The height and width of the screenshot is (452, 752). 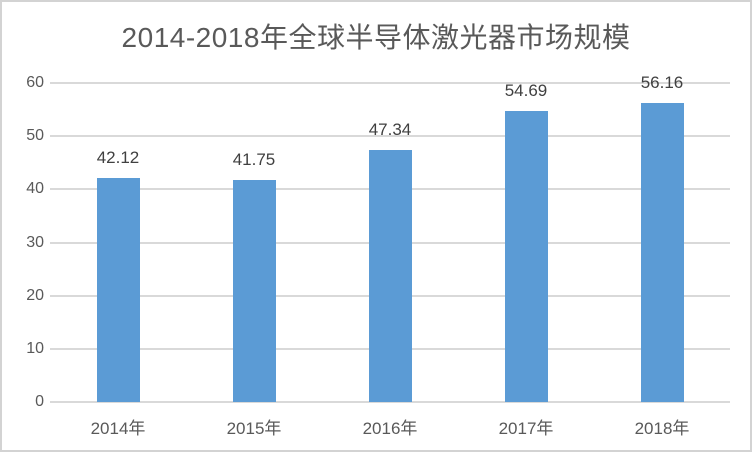 What do you see at coordinates (390, 402) in the screenshot?
I see `x-axis-line` at bounding box center [390, 402].